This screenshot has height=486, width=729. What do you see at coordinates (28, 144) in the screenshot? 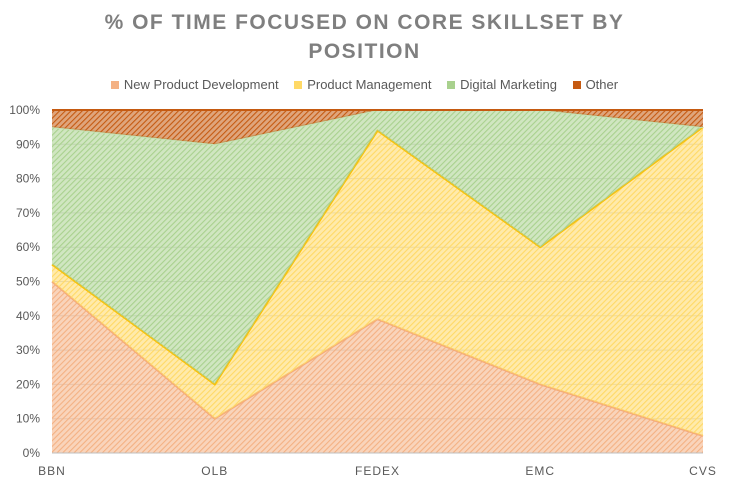
I see `y-tick-label: 90%` at bounding box center [28, 144].